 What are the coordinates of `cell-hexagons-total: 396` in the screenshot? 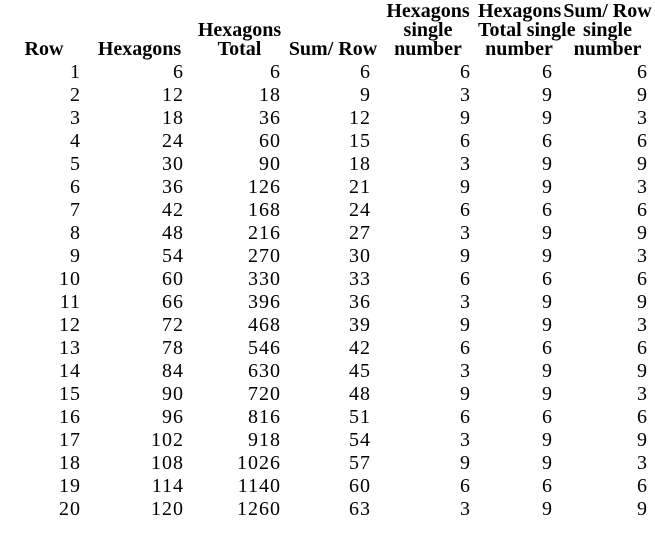 It's located at (264, 302).